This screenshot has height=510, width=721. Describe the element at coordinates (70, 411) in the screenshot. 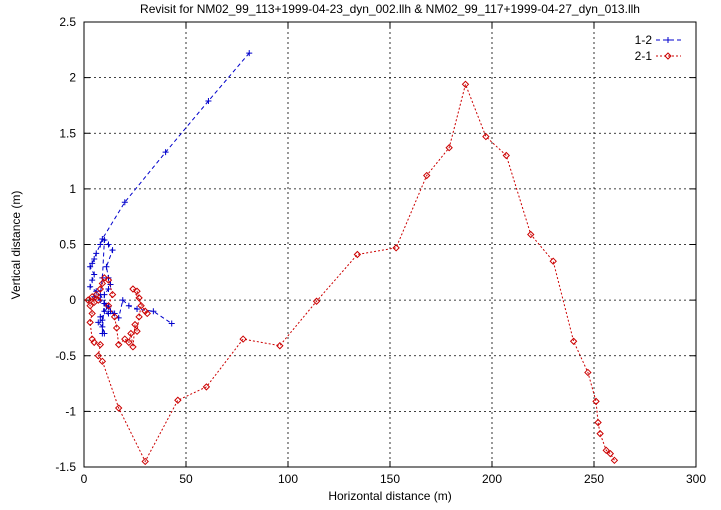

I see `y-tick-label: -1` at that location.